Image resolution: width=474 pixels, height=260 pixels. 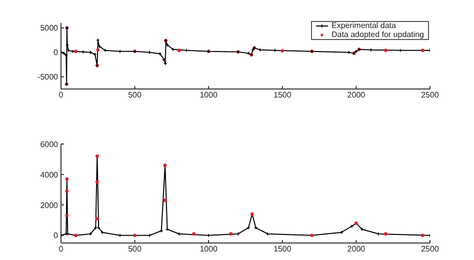 What do you see at coordinates (49, 144) in the screenshot?
I see `y-tick-label: 6000` at bounding box center [49, 144].